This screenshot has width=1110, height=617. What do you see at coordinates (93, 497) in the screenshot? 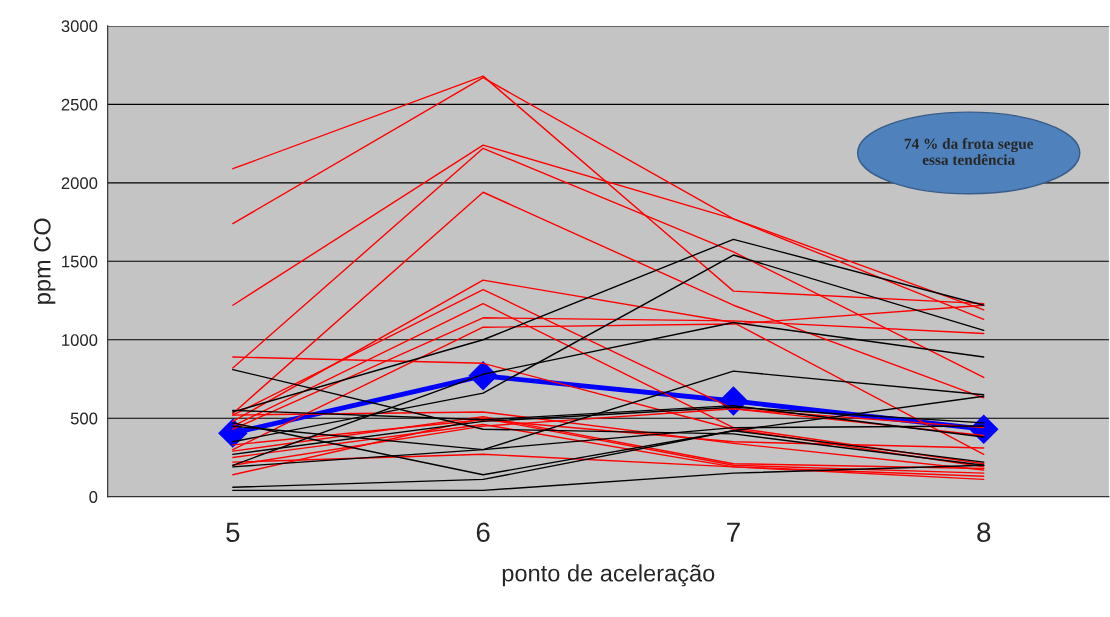
I see `y-tick-label: 0` at bounding box center [93, 497].